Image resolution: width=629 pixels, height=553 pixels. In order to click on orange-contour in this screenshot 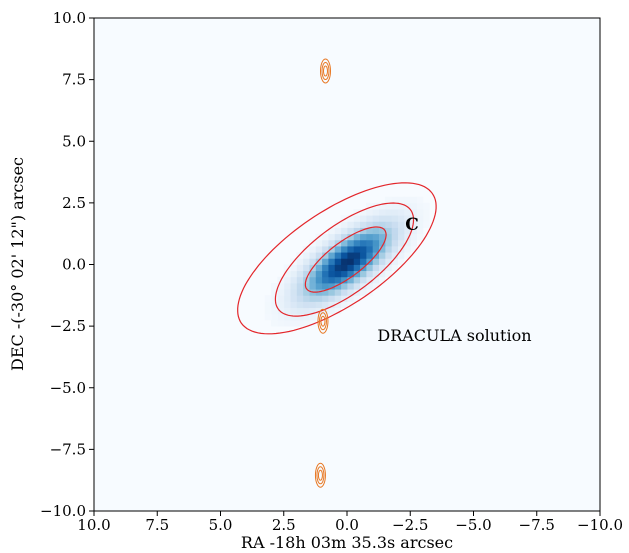, I will do `click(325, 70)`.